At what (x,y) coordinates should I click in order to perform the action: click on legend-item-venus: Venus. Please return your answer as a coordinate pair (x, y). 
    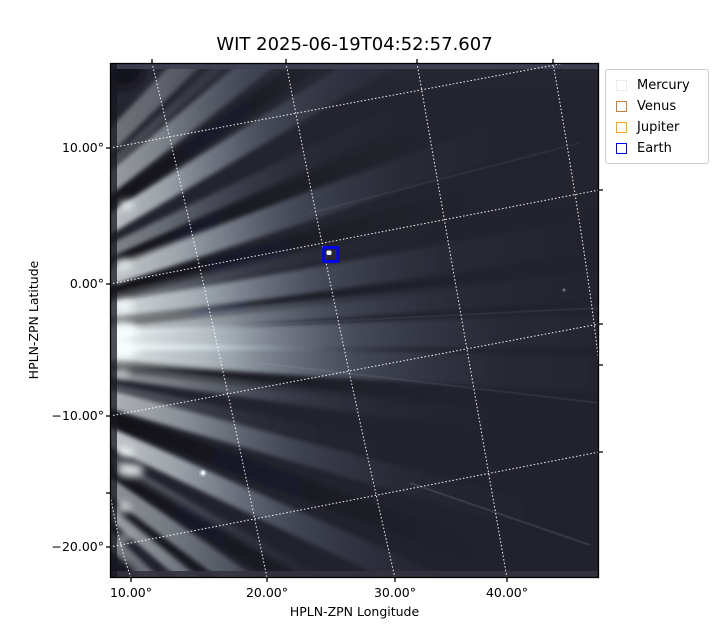
    Looking at the image, I should click on (658, 106).